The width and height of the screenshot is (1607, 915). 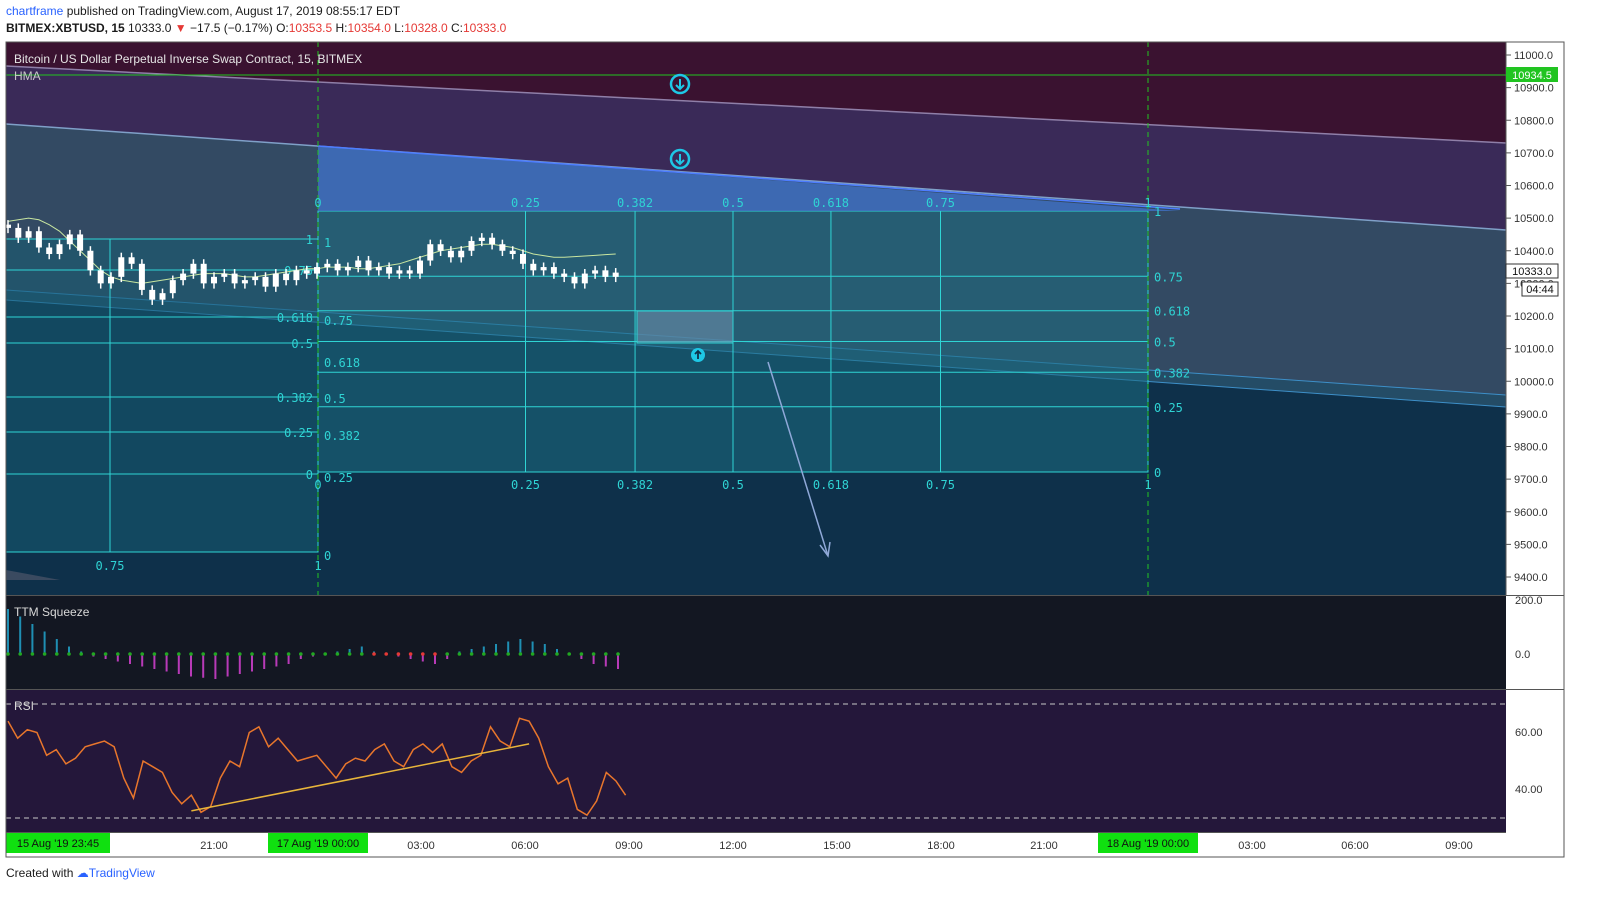 What do you see at coordinates (121, 873) in the screenshot?
I see `tradingview-brand: TradingView` at bounding box center [121, 873].